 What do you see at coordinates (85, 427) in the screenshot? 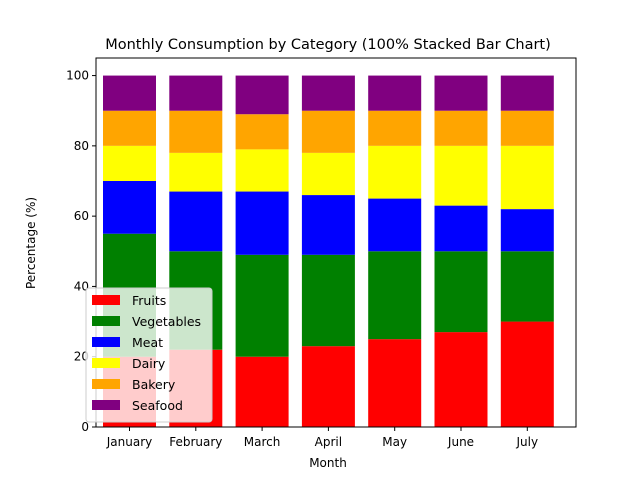
I see `y-tick-label: 0` at bounding box center [85, 427].